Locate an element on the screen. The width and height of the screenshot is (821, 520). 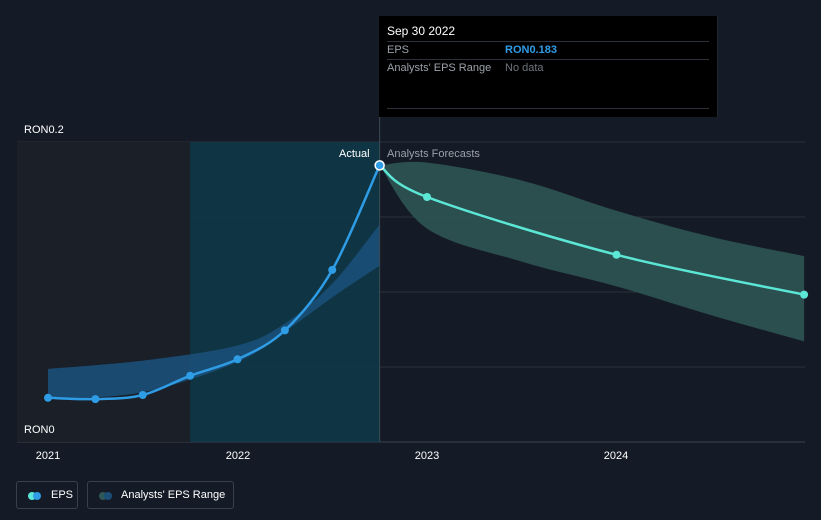
tooltip-range-value: No data is located at coordinates (524, 68).